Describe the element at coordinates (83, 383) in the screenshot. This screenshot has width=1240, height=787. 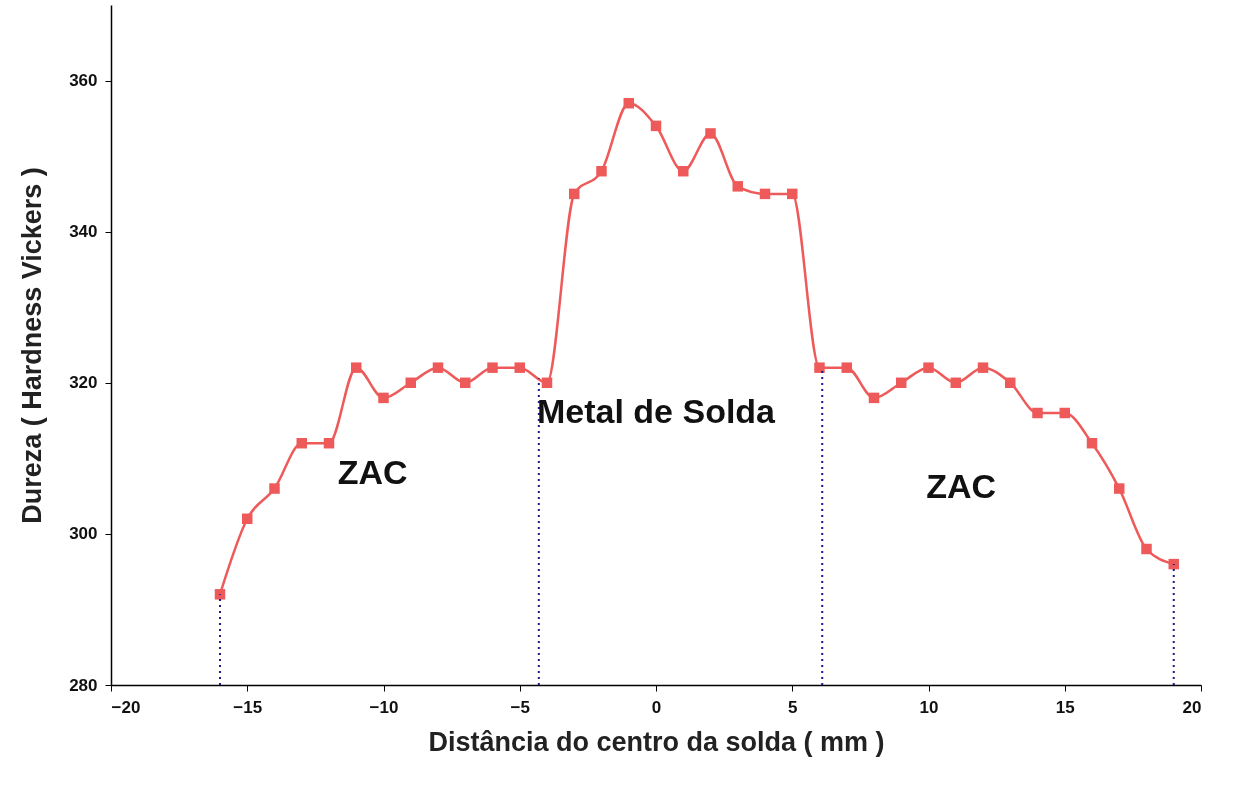
I see `y-tick-label: 320` at that location.